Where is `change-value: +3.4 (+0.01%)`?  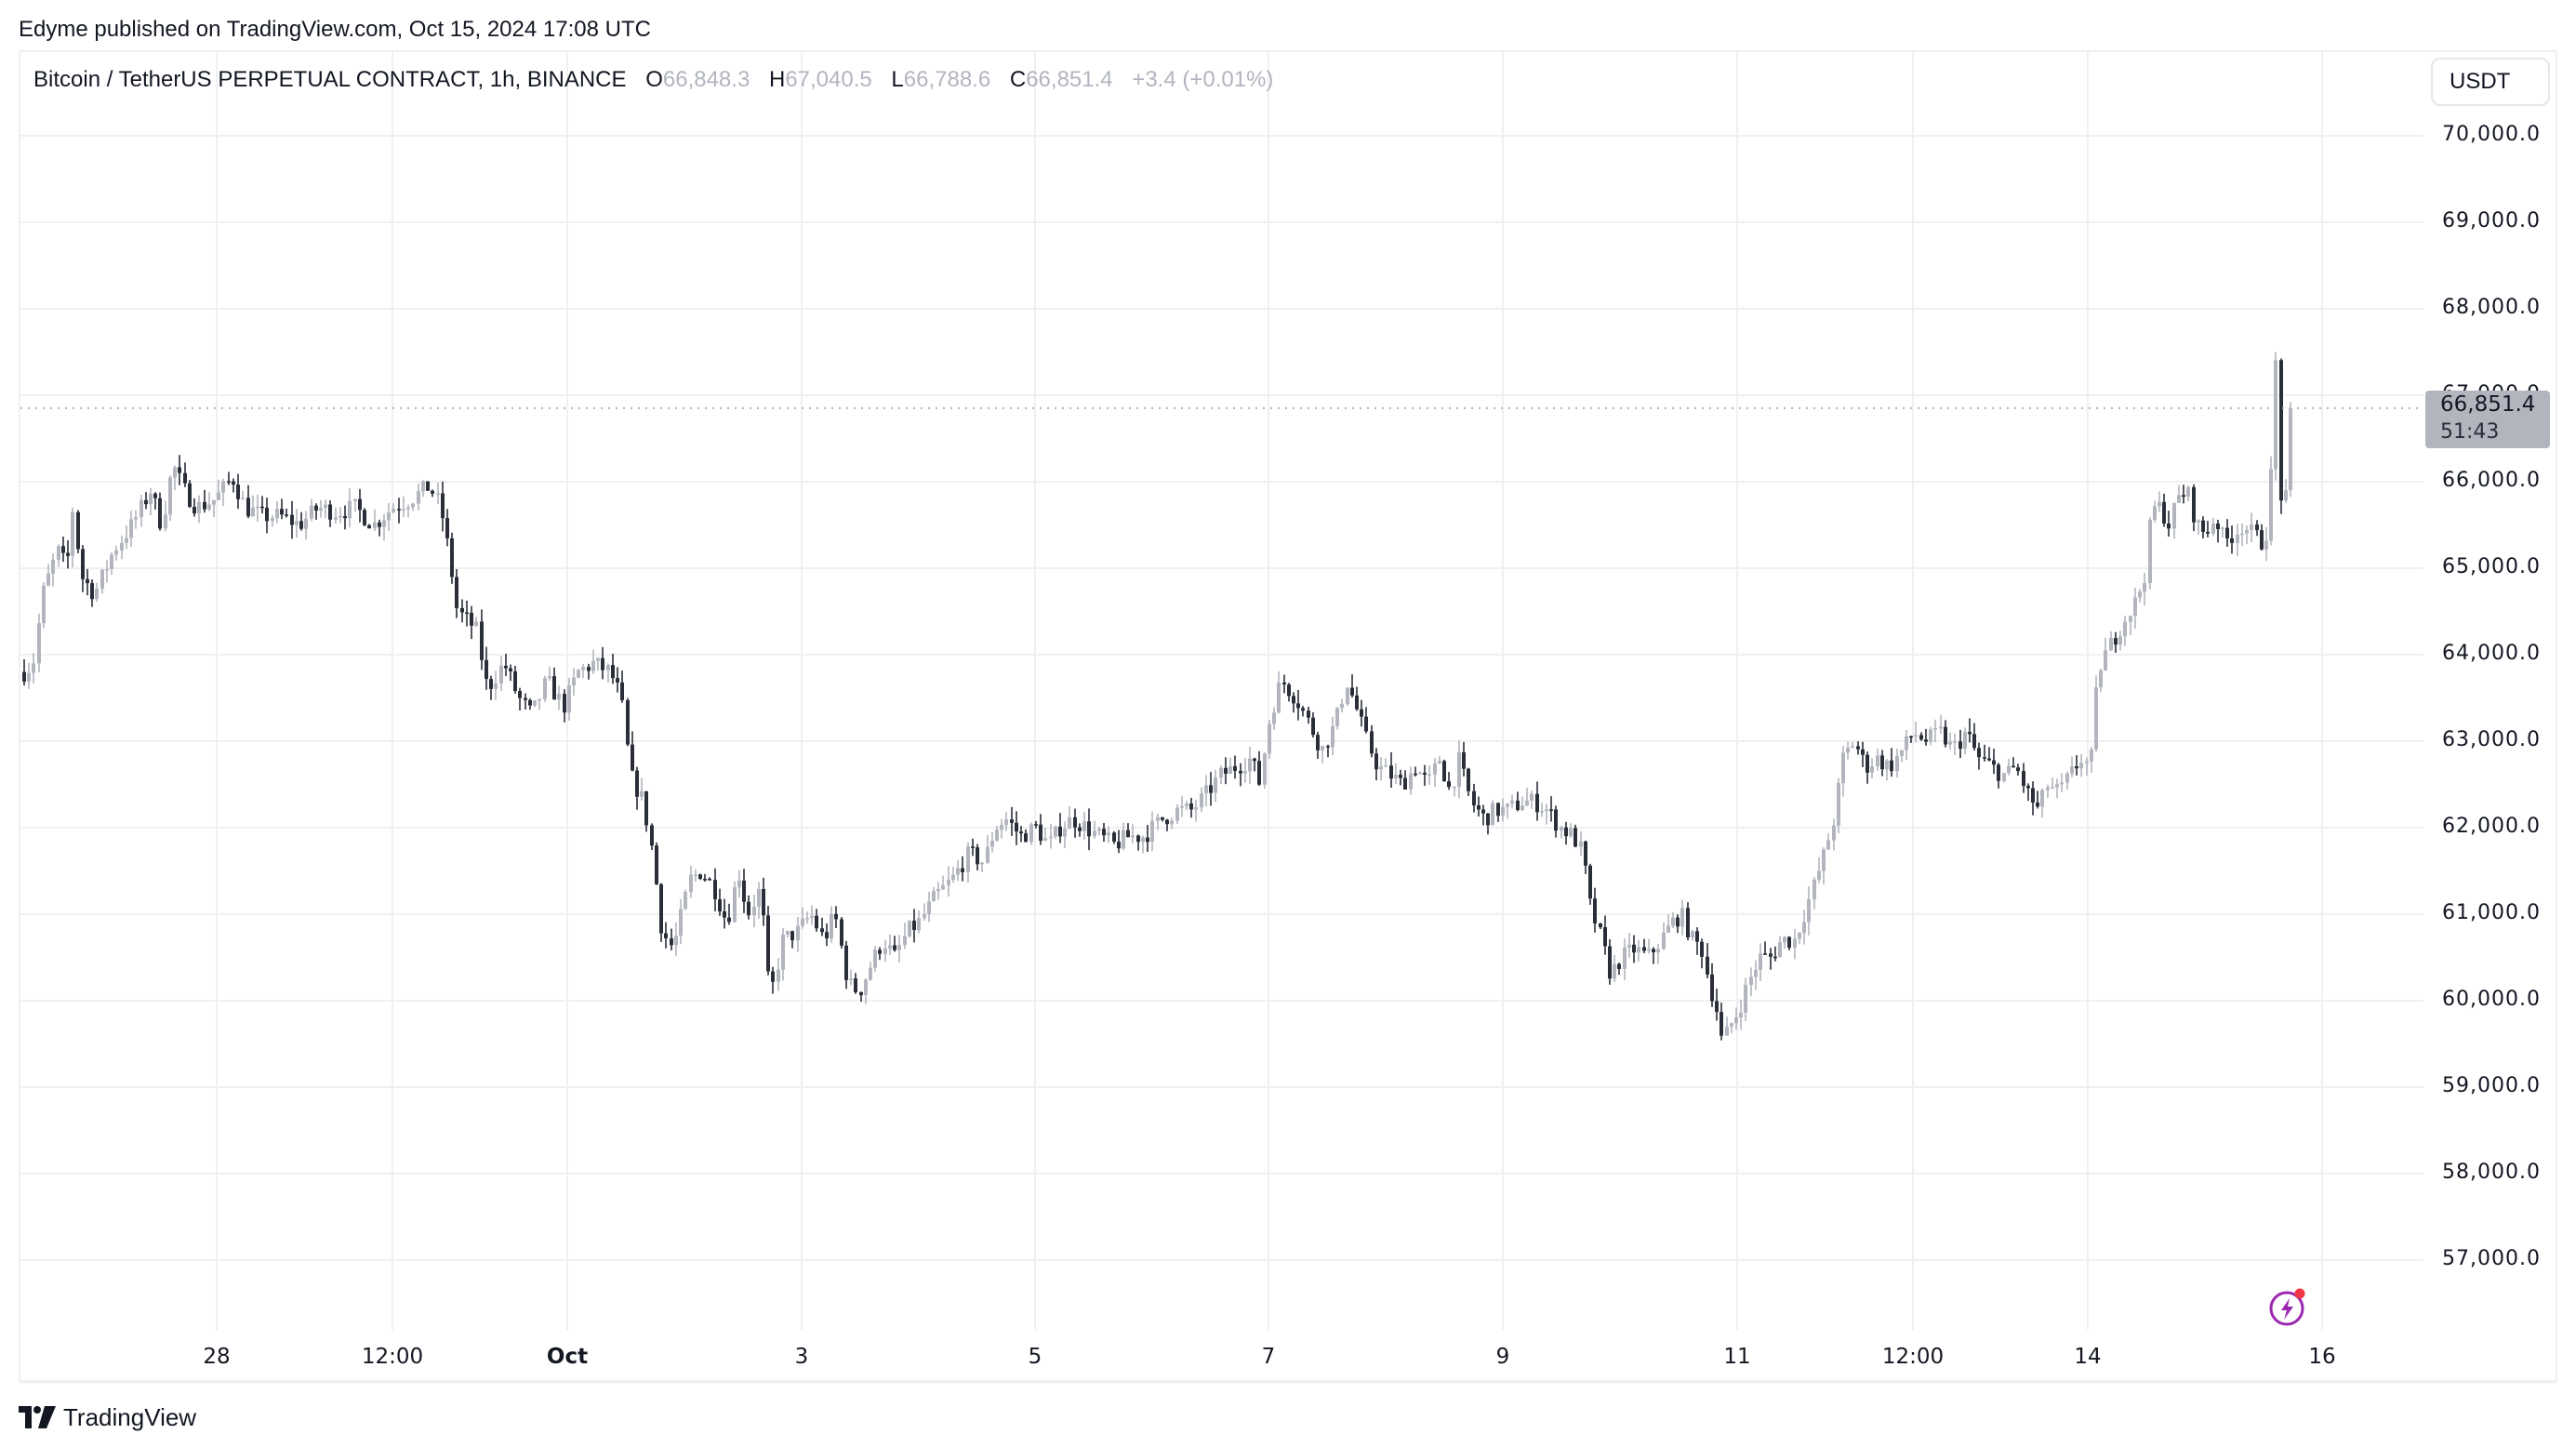
change-value: +3.4 (+0.01%) is located at coordinates (1203, 79).